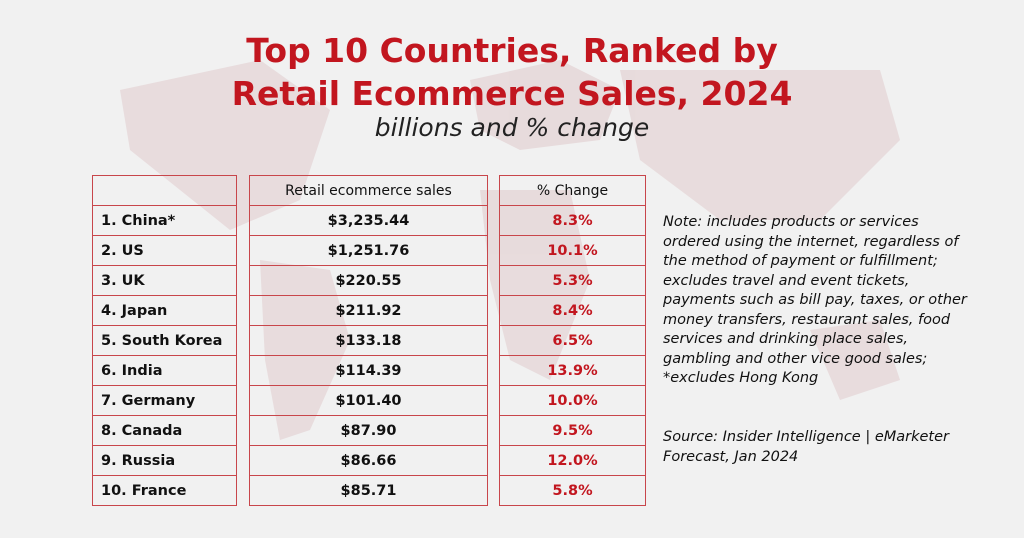 The image size is (1024, 538). I want to click on table-cell: 5.3%, so click(572, 280).